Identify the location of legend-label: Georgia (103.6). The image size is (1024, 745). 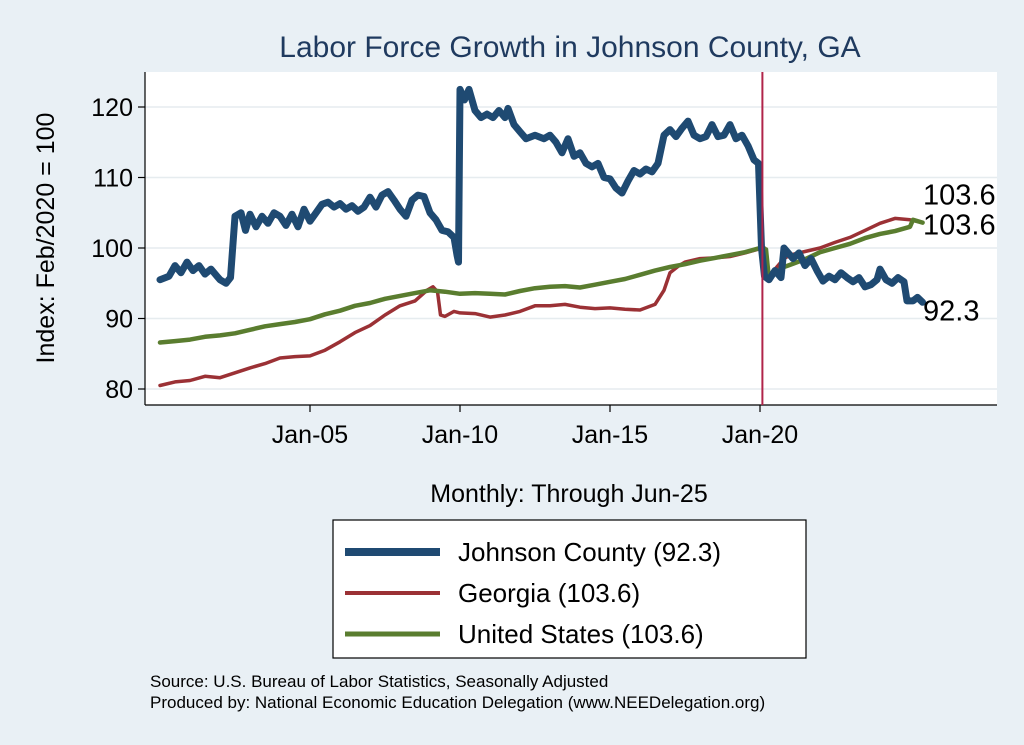
(549, 593).